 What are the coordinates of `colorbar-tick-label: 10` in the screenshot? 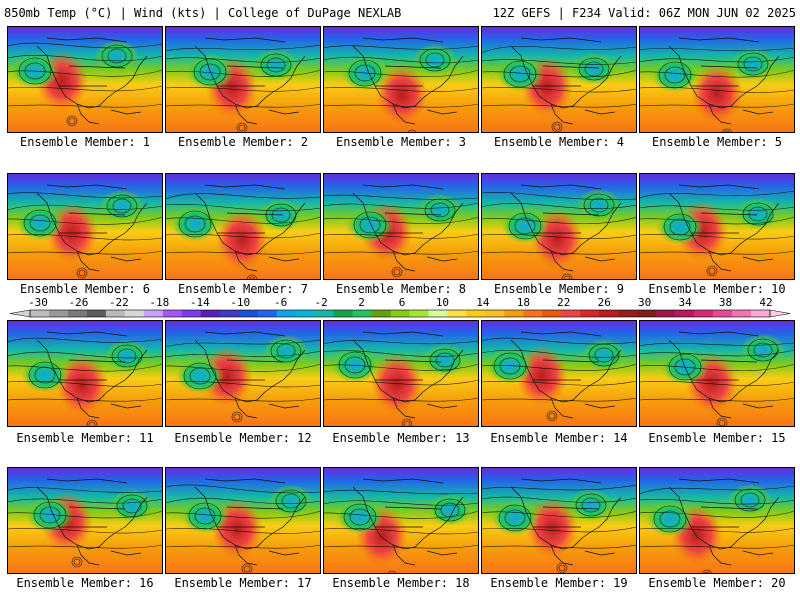 It's located at (442, 302).